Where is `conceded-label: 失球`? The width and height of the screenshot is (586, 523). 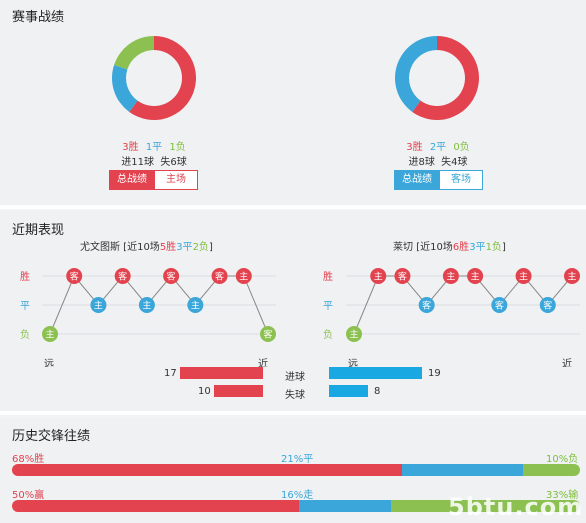
conceded-label: 失球 is located at coordinates (295, 395).